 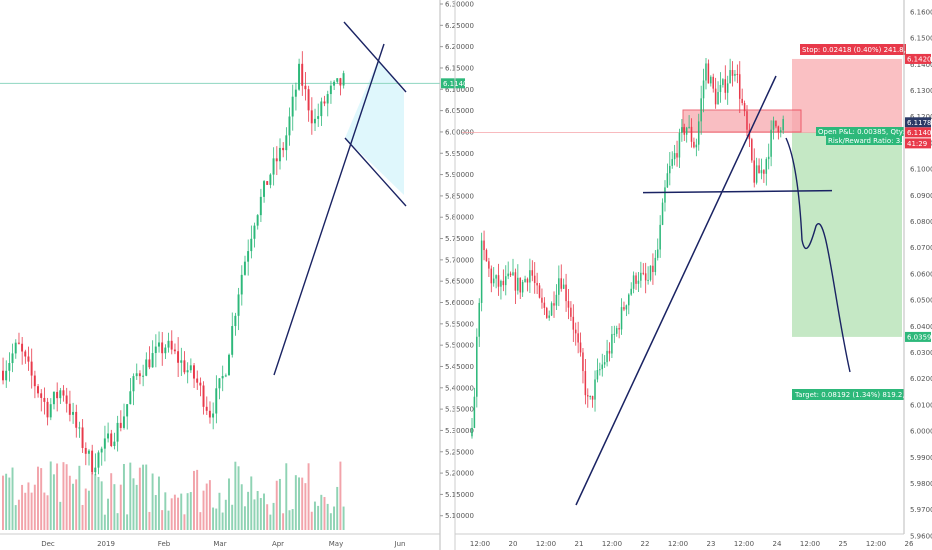 What do you see at coordinates (457, 84) in the screenshot?
I see `last-price-label: 6.11400` at bounding box center [457, 84].